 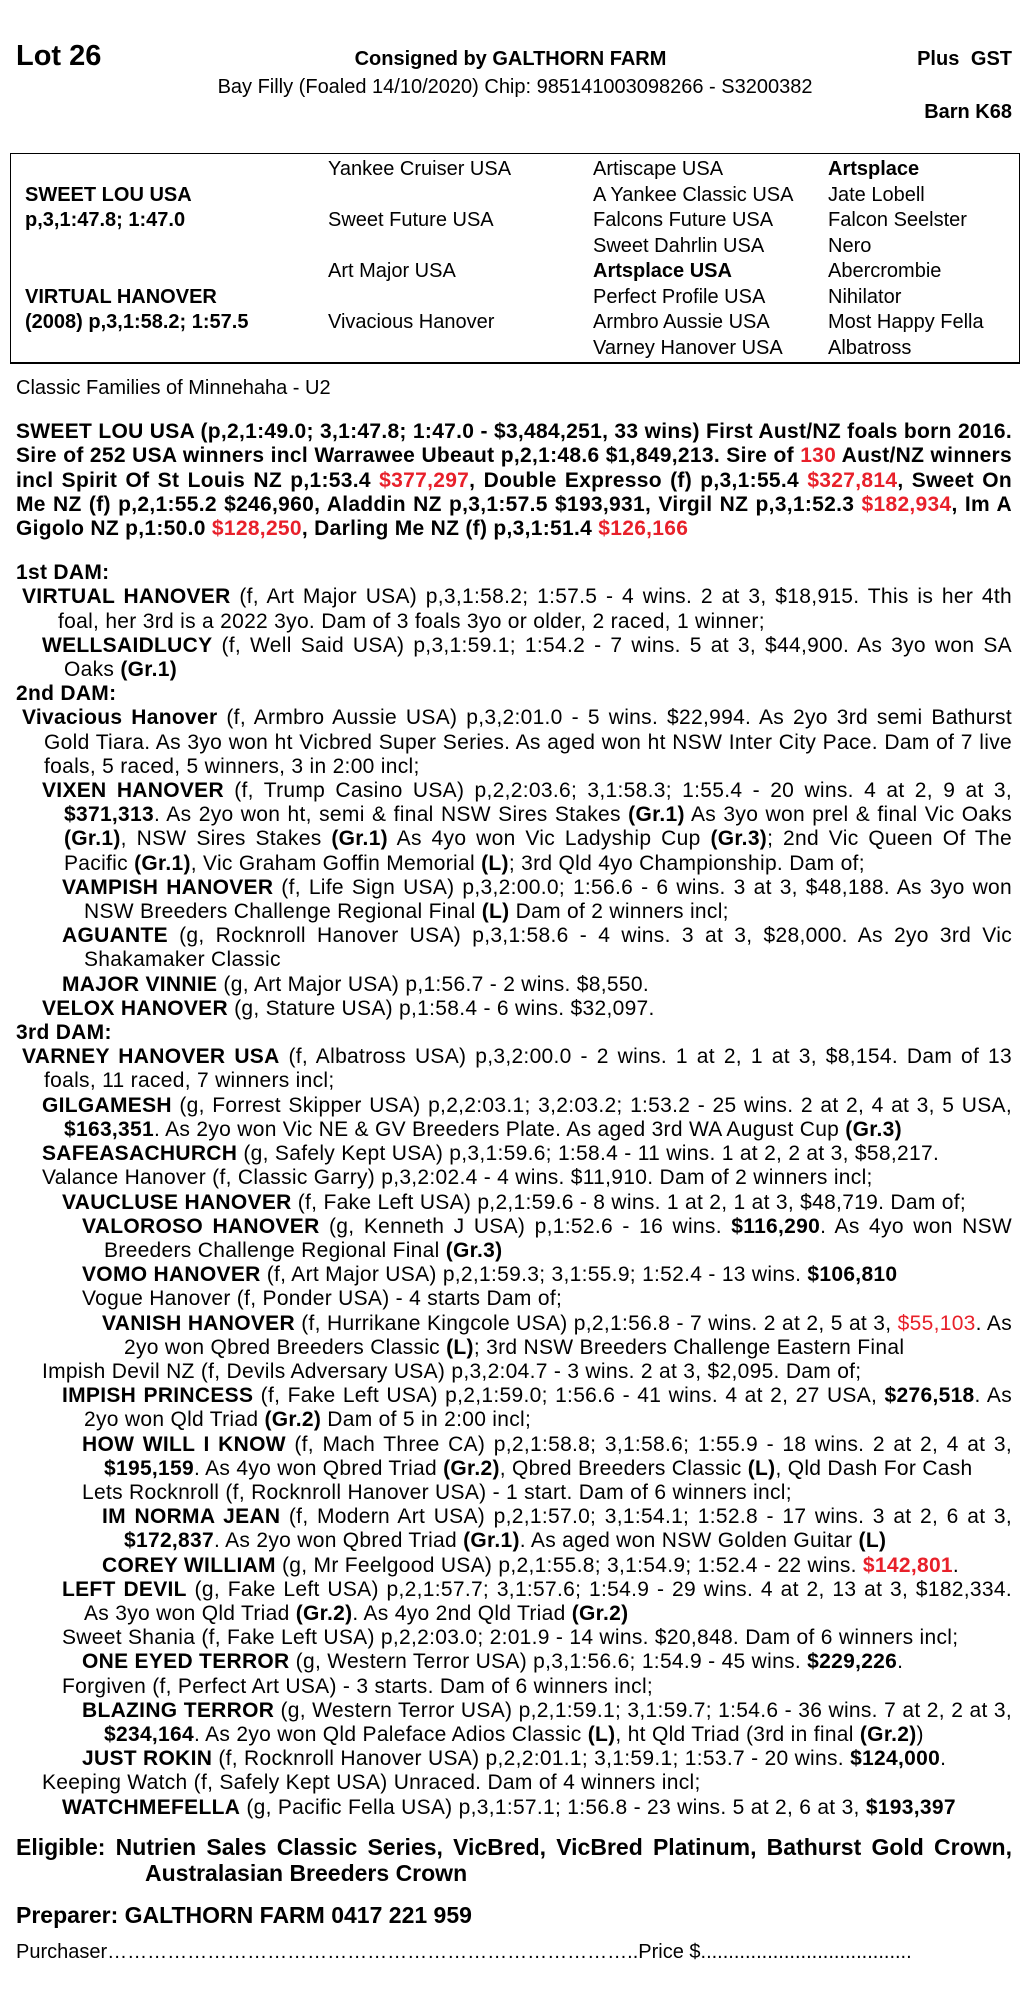 What do you see at coordinates (189, 1565) in the screenshot?
I see `bold-text: COREY WILLIAM` at bounding box center [189, 1565].